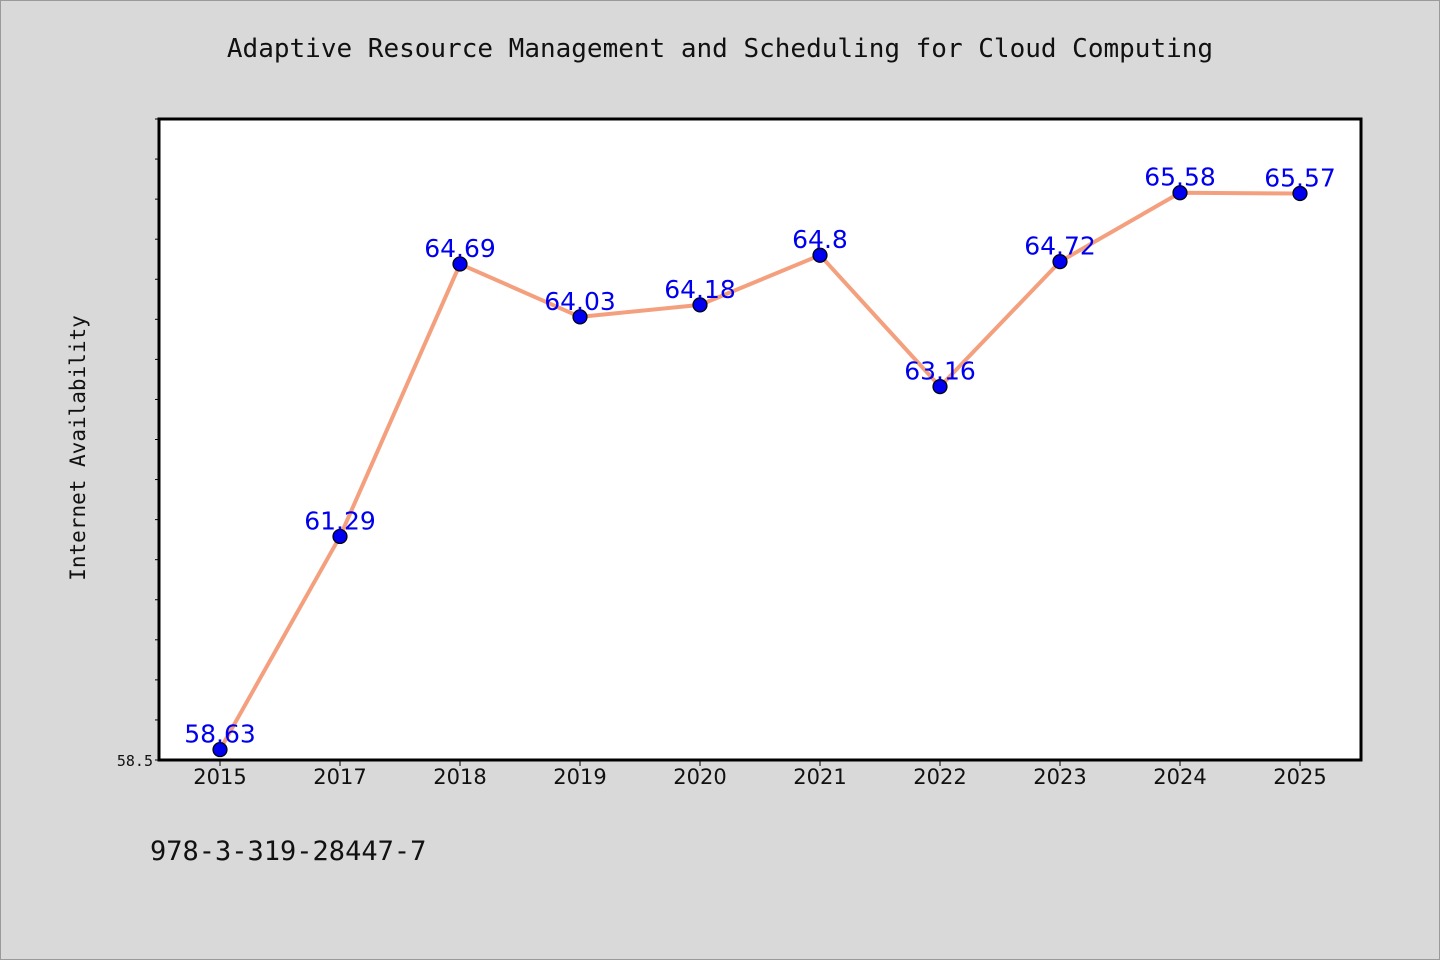  Describe the element at coordinates (819, 777) in the screenshot. I see `x-tick-label: 2021` at that location.